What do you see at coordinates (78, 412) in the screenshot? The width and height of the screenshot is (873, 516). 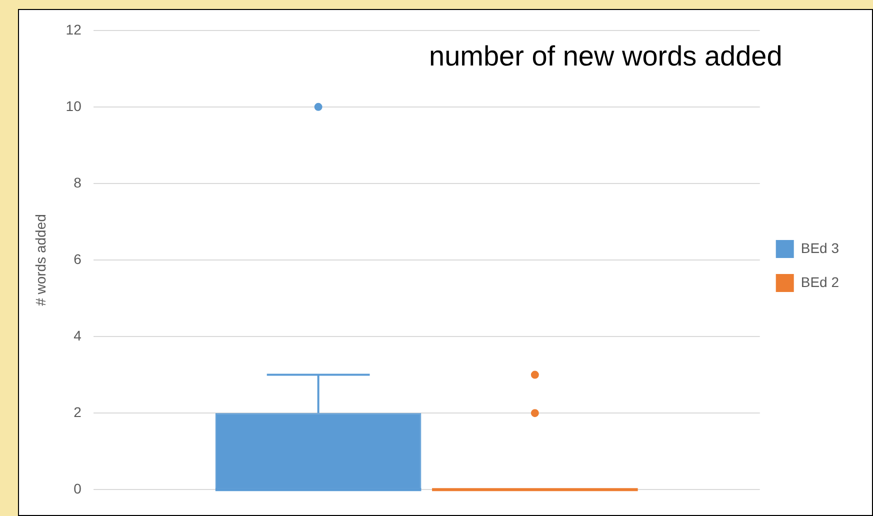 I see `y-tick-label: 2` at bounding box center [78, 412].